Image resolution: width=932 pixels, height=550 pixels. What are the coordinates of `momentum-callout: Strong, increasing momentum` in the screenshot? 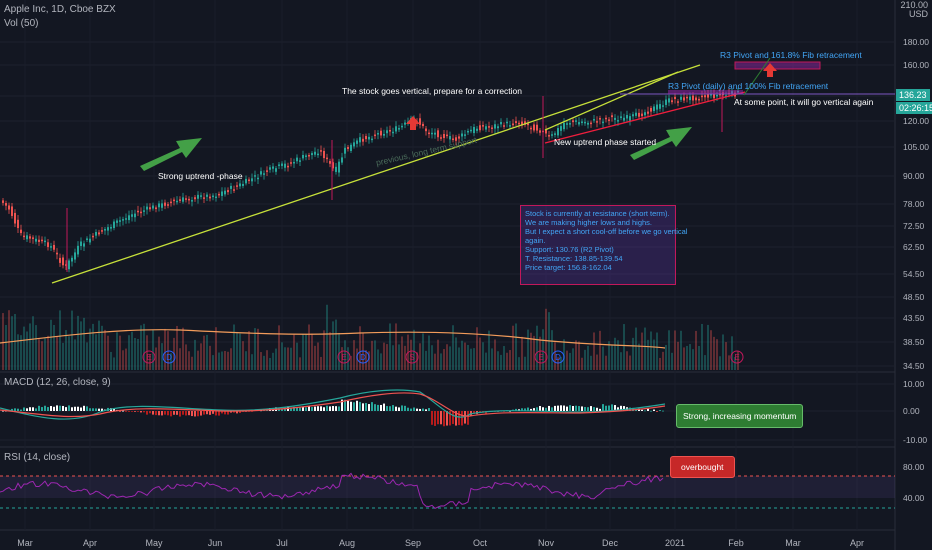 It's located at (740, 416).